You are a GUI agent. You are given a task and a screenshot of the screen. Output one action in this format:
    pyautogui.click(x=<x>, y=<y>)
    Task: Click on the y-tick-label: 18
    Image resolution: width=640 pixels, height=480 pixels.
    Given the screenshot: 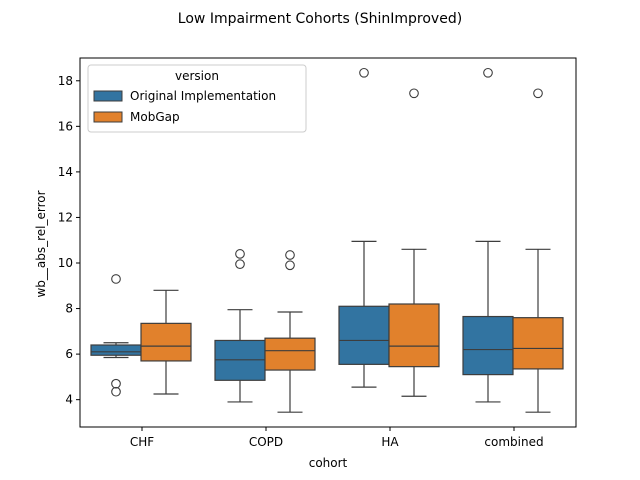 What is the action you would take?
    pyautogui.click(x=65, y=81)
    